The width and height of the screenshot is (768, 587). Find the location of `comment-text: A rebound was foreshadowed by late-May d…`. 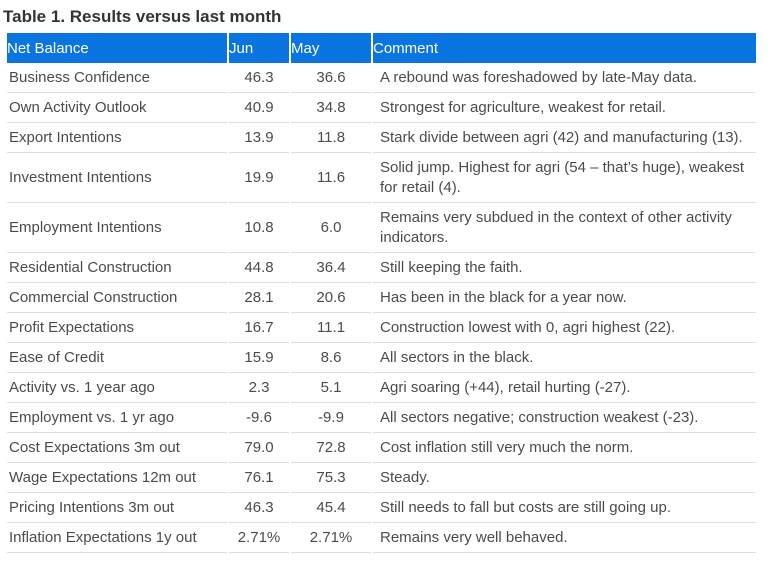

comment-text: A rebound was foreshadowed by late-May d… is located at coordinates (564, 78).